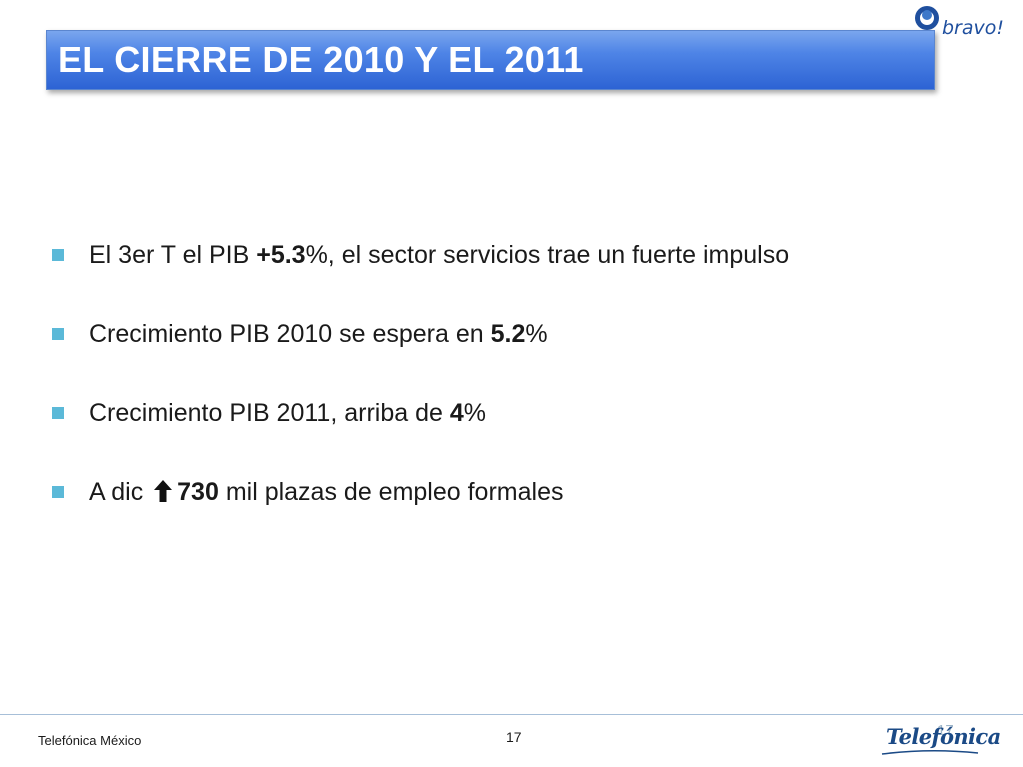 This screenshot has height=767, width=1023. I want to click on bullet-text: Crecimiento PIB 2011, arriba de 4%, so click(287, 413).